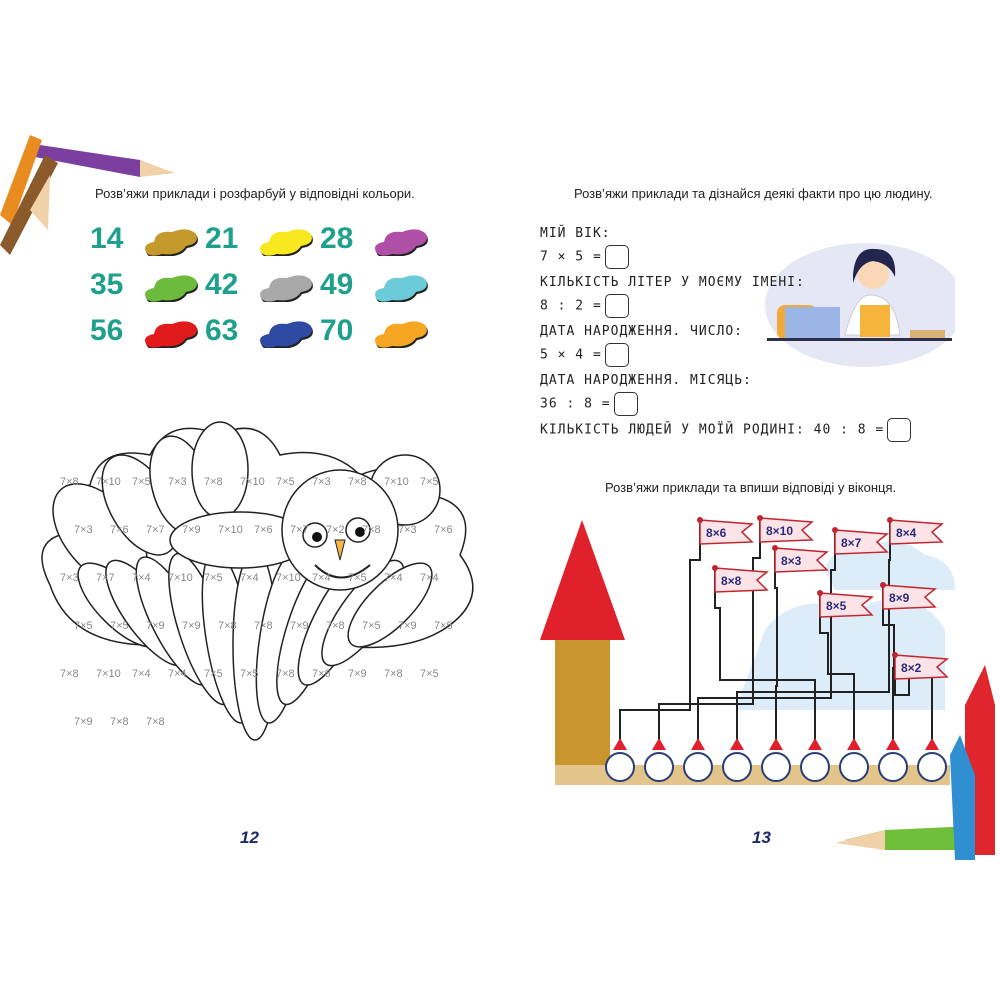  Describe the element at coordinates (571, 257) in the screenshot. I see `equation-text: 7 × 5 =` at that location.